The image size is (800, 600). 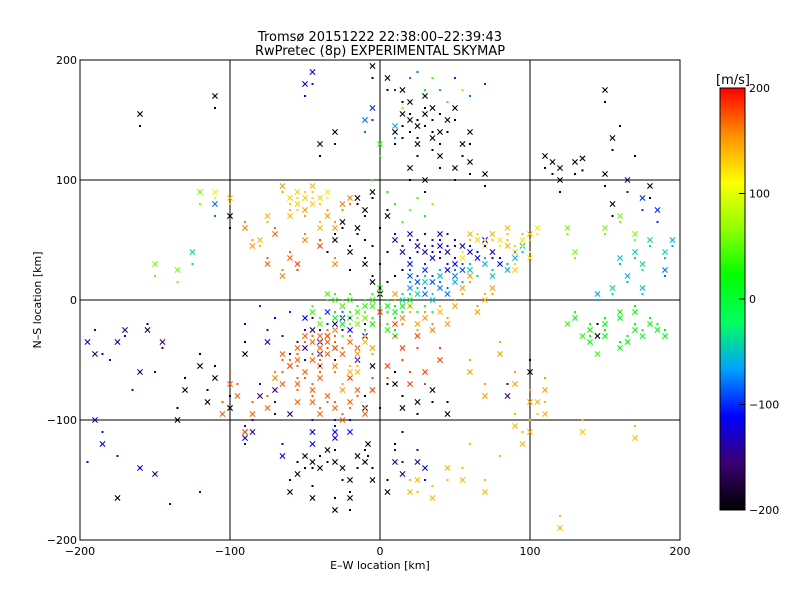 I want to click on y-tick-label: −200, so click(x=62, y=540).